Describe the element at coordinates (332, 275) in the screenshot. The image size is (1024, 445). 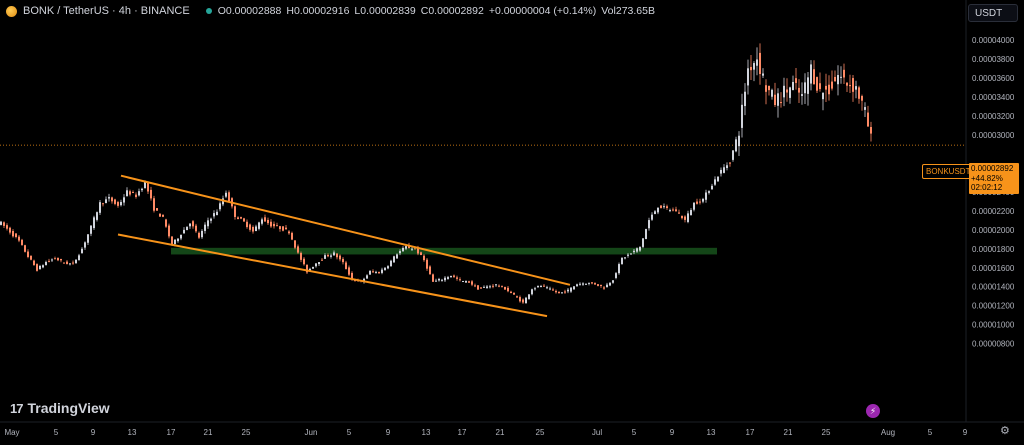
I see `lower-trendline` at that location.